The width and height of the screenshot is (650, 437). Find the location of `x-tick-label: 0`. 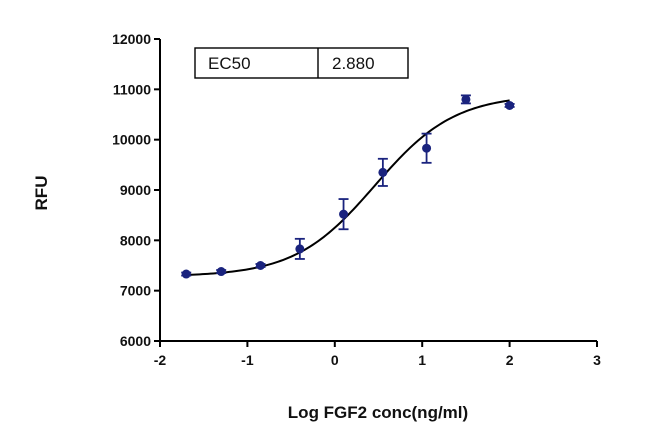

x-tick-label: 0 is located at coordinates (335, 360).